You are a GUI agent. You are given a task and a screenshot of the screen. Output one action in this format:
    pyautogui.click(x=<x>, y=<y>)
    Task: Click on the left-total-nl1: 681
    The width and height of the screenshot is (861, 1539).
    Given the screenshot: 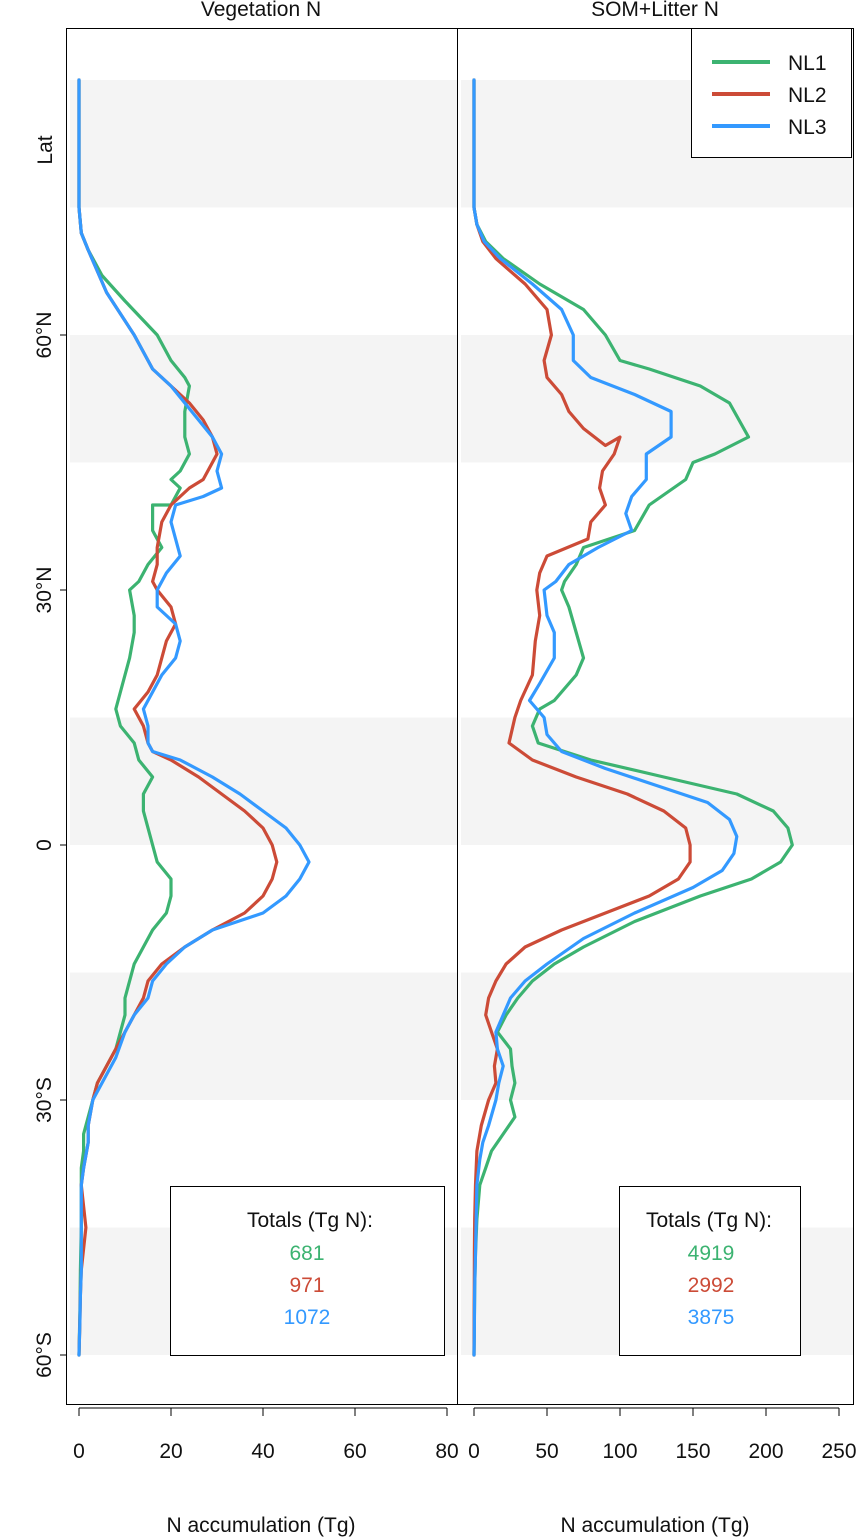 What is the action you would take?
    pyautogui.click(x=306, y=1253)
    